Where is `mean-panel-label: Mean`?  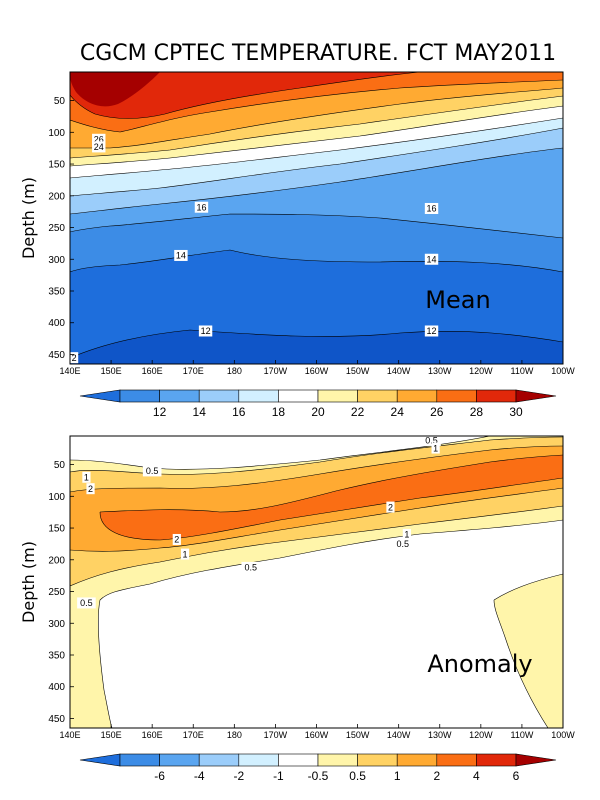 mean-panel-label: Mean is located at coordinates (457, 300).